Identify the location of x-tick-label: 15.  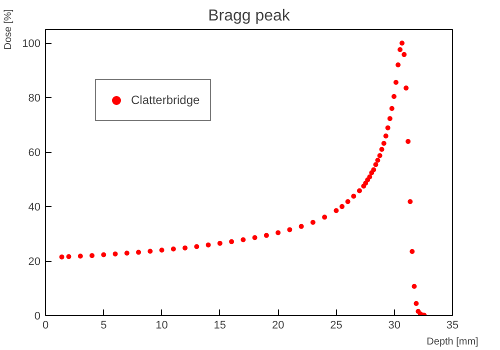
(220, 326).